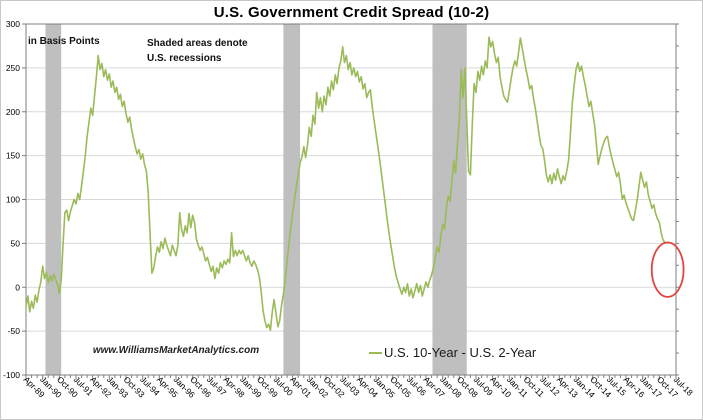 The height and width of the screenshot is (420, 703). Describe the element at coordinates (13, 200) in the screenshot. I see `y-axis-label: 100` at that location.